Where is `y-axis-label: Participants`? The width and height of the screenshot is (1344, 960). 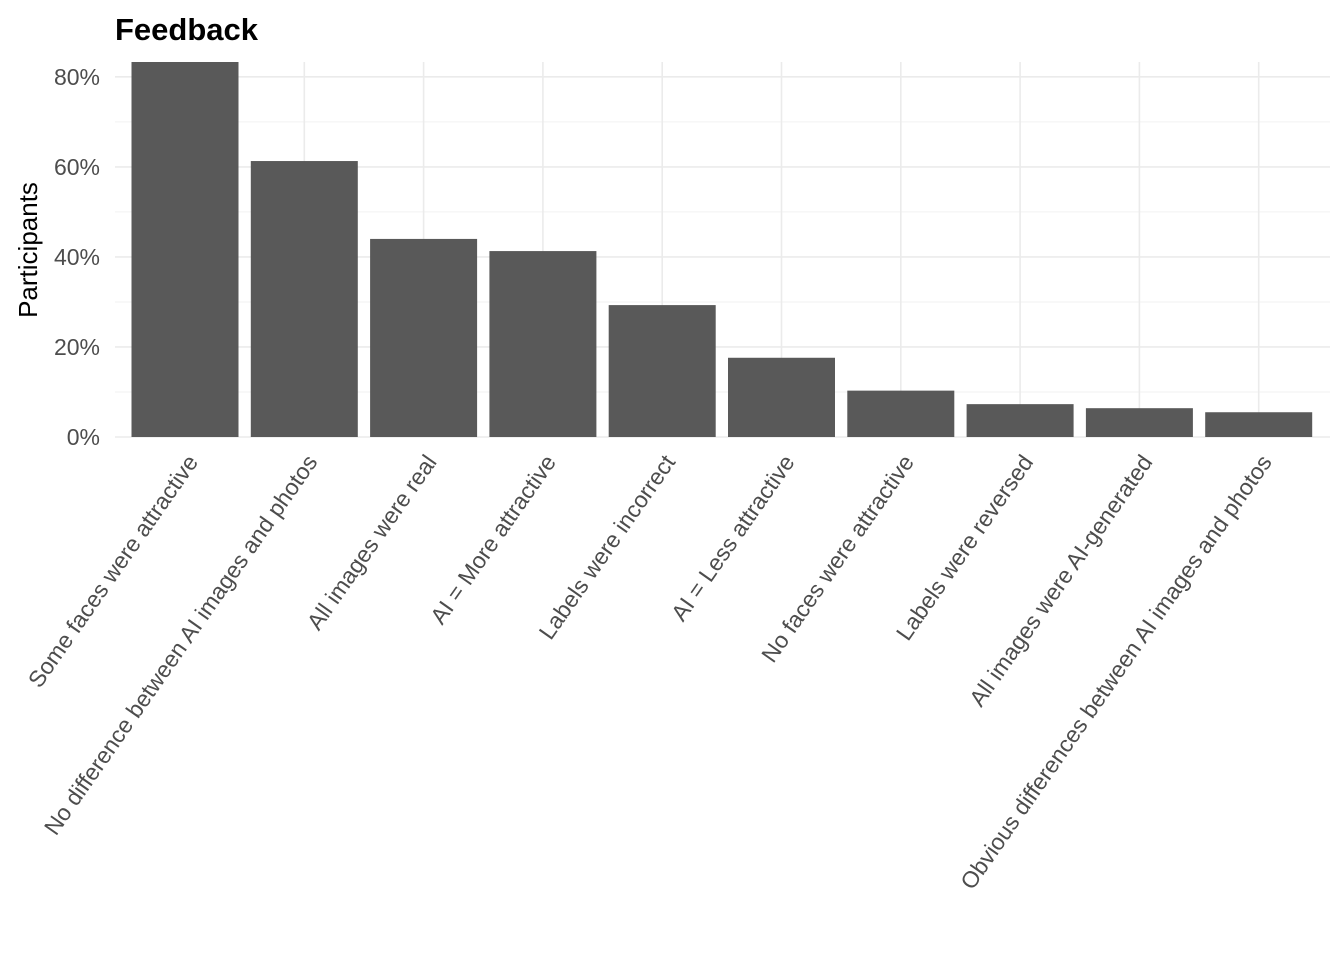
y-axis-label: Participants is located at coordinates (28, 250).